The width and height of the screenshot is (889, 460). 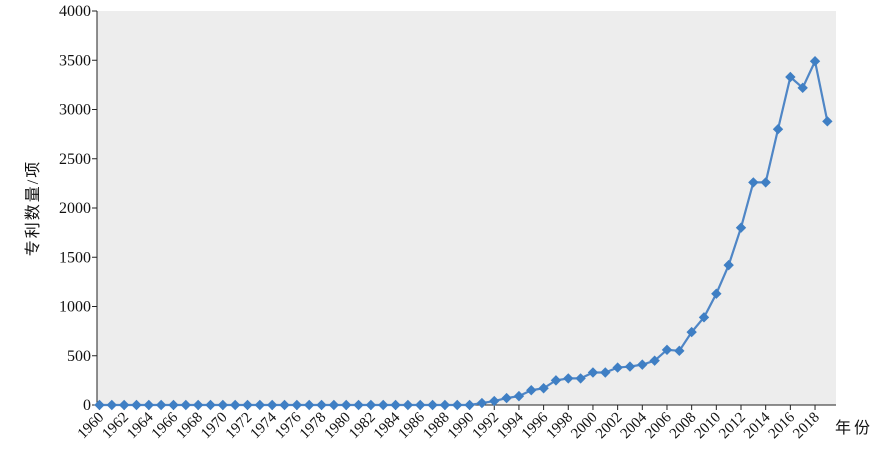 What do you see at coordinates (165, 425) in the screenshot?
I see `x-tick-label: 1966` at bounding box center [165, 425].